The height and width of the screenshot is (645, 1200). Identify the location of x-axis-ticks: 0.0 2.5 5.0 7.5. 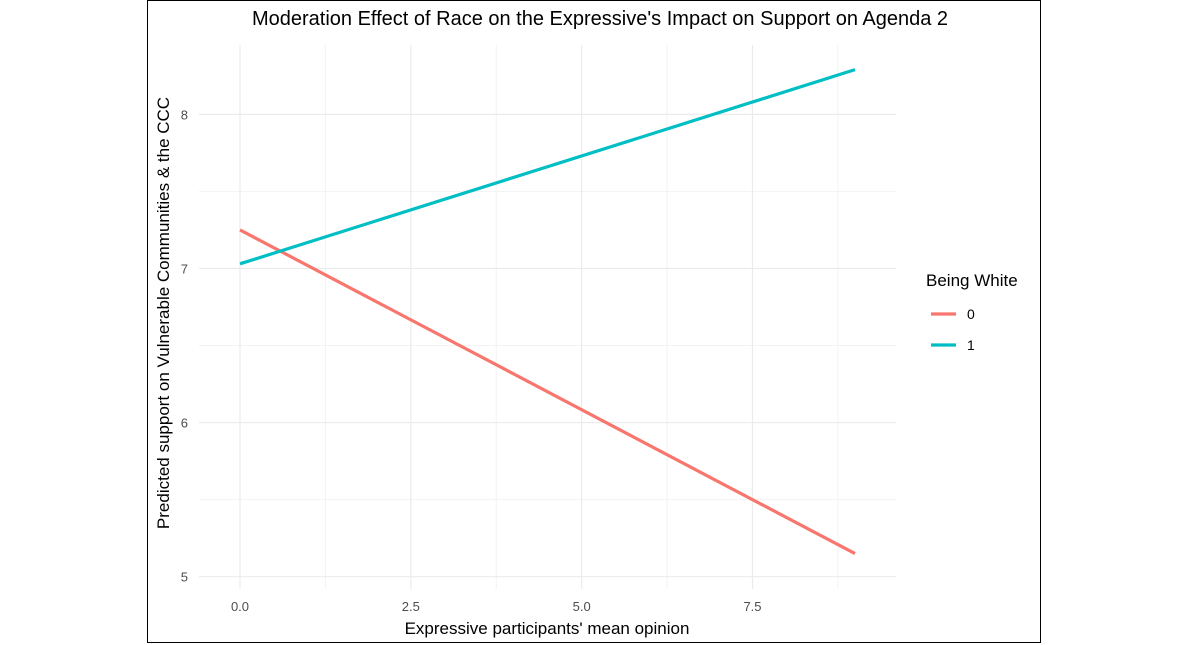
(496, 606).